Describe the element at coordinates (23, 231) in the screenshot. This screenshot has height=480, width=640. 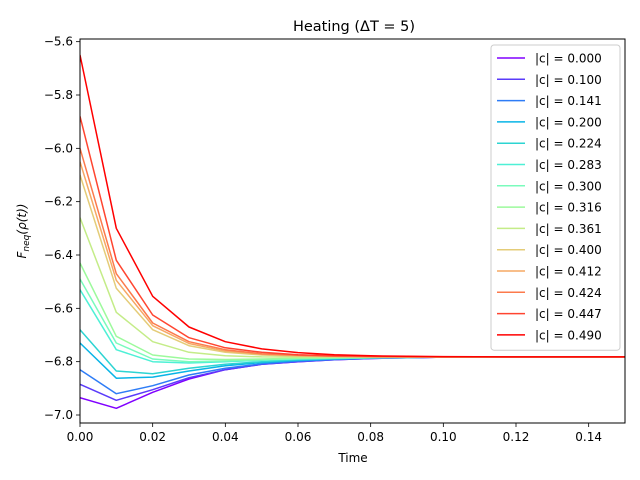
I see `y-axis-label: Fneq(ρ(t))` at that location.